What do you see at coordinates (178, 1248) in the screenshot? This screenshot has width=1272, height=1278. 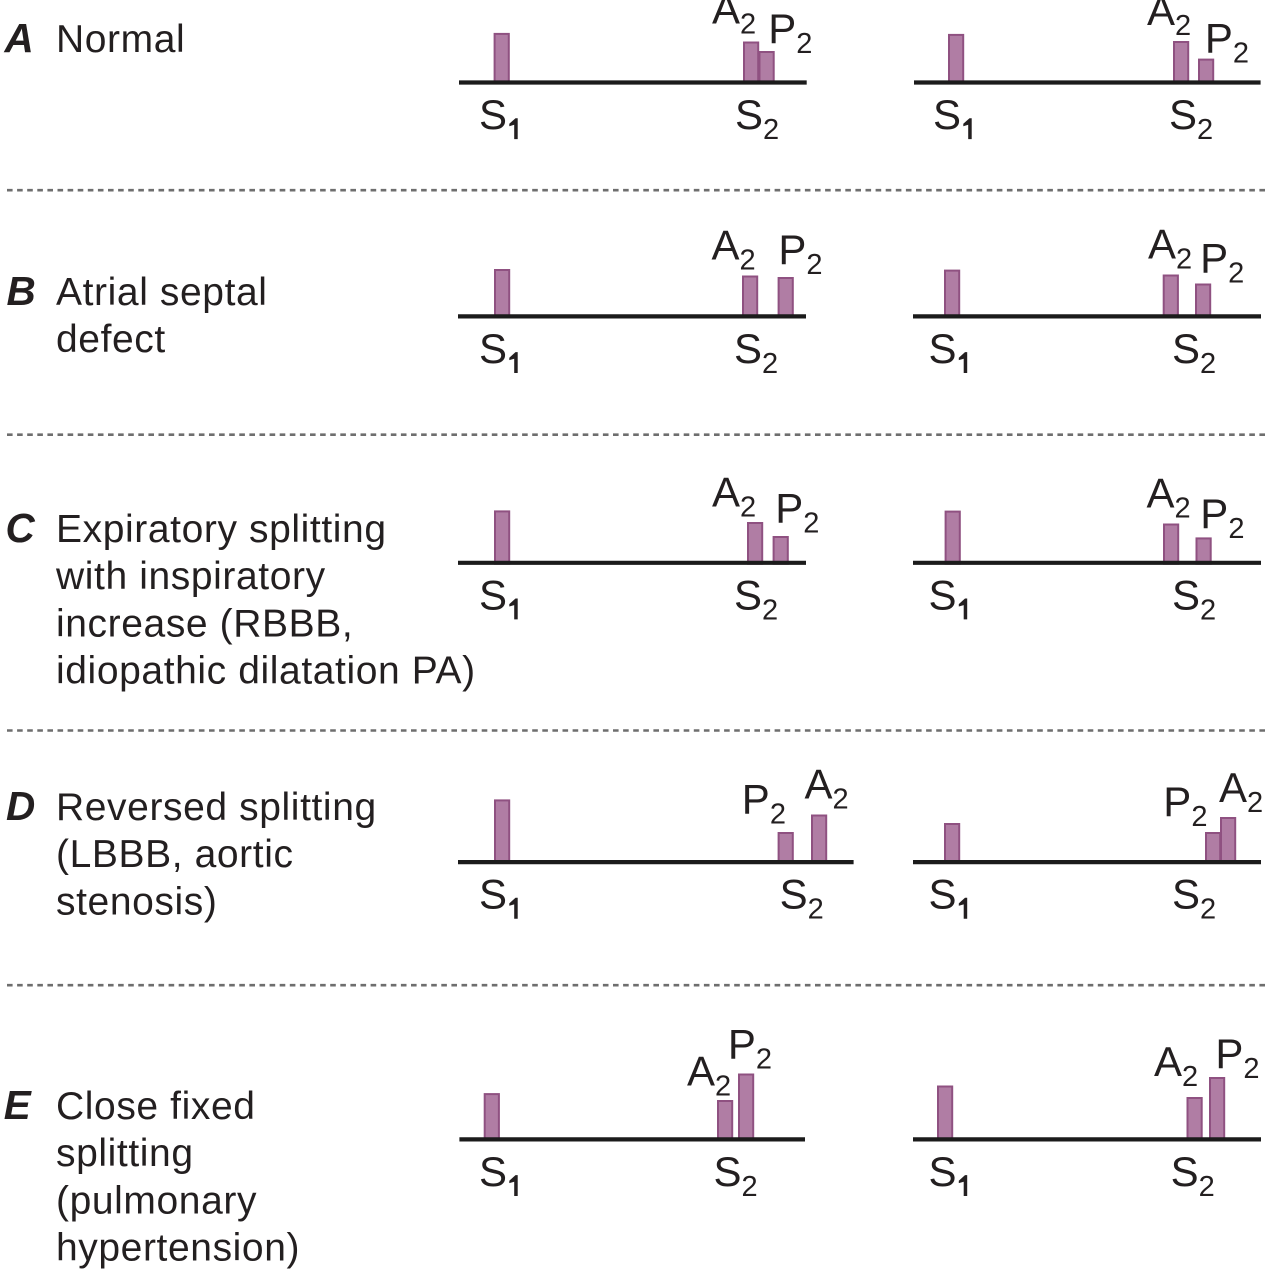 I see `svg-text: hypertension)` at bounding box center [178, 1248].